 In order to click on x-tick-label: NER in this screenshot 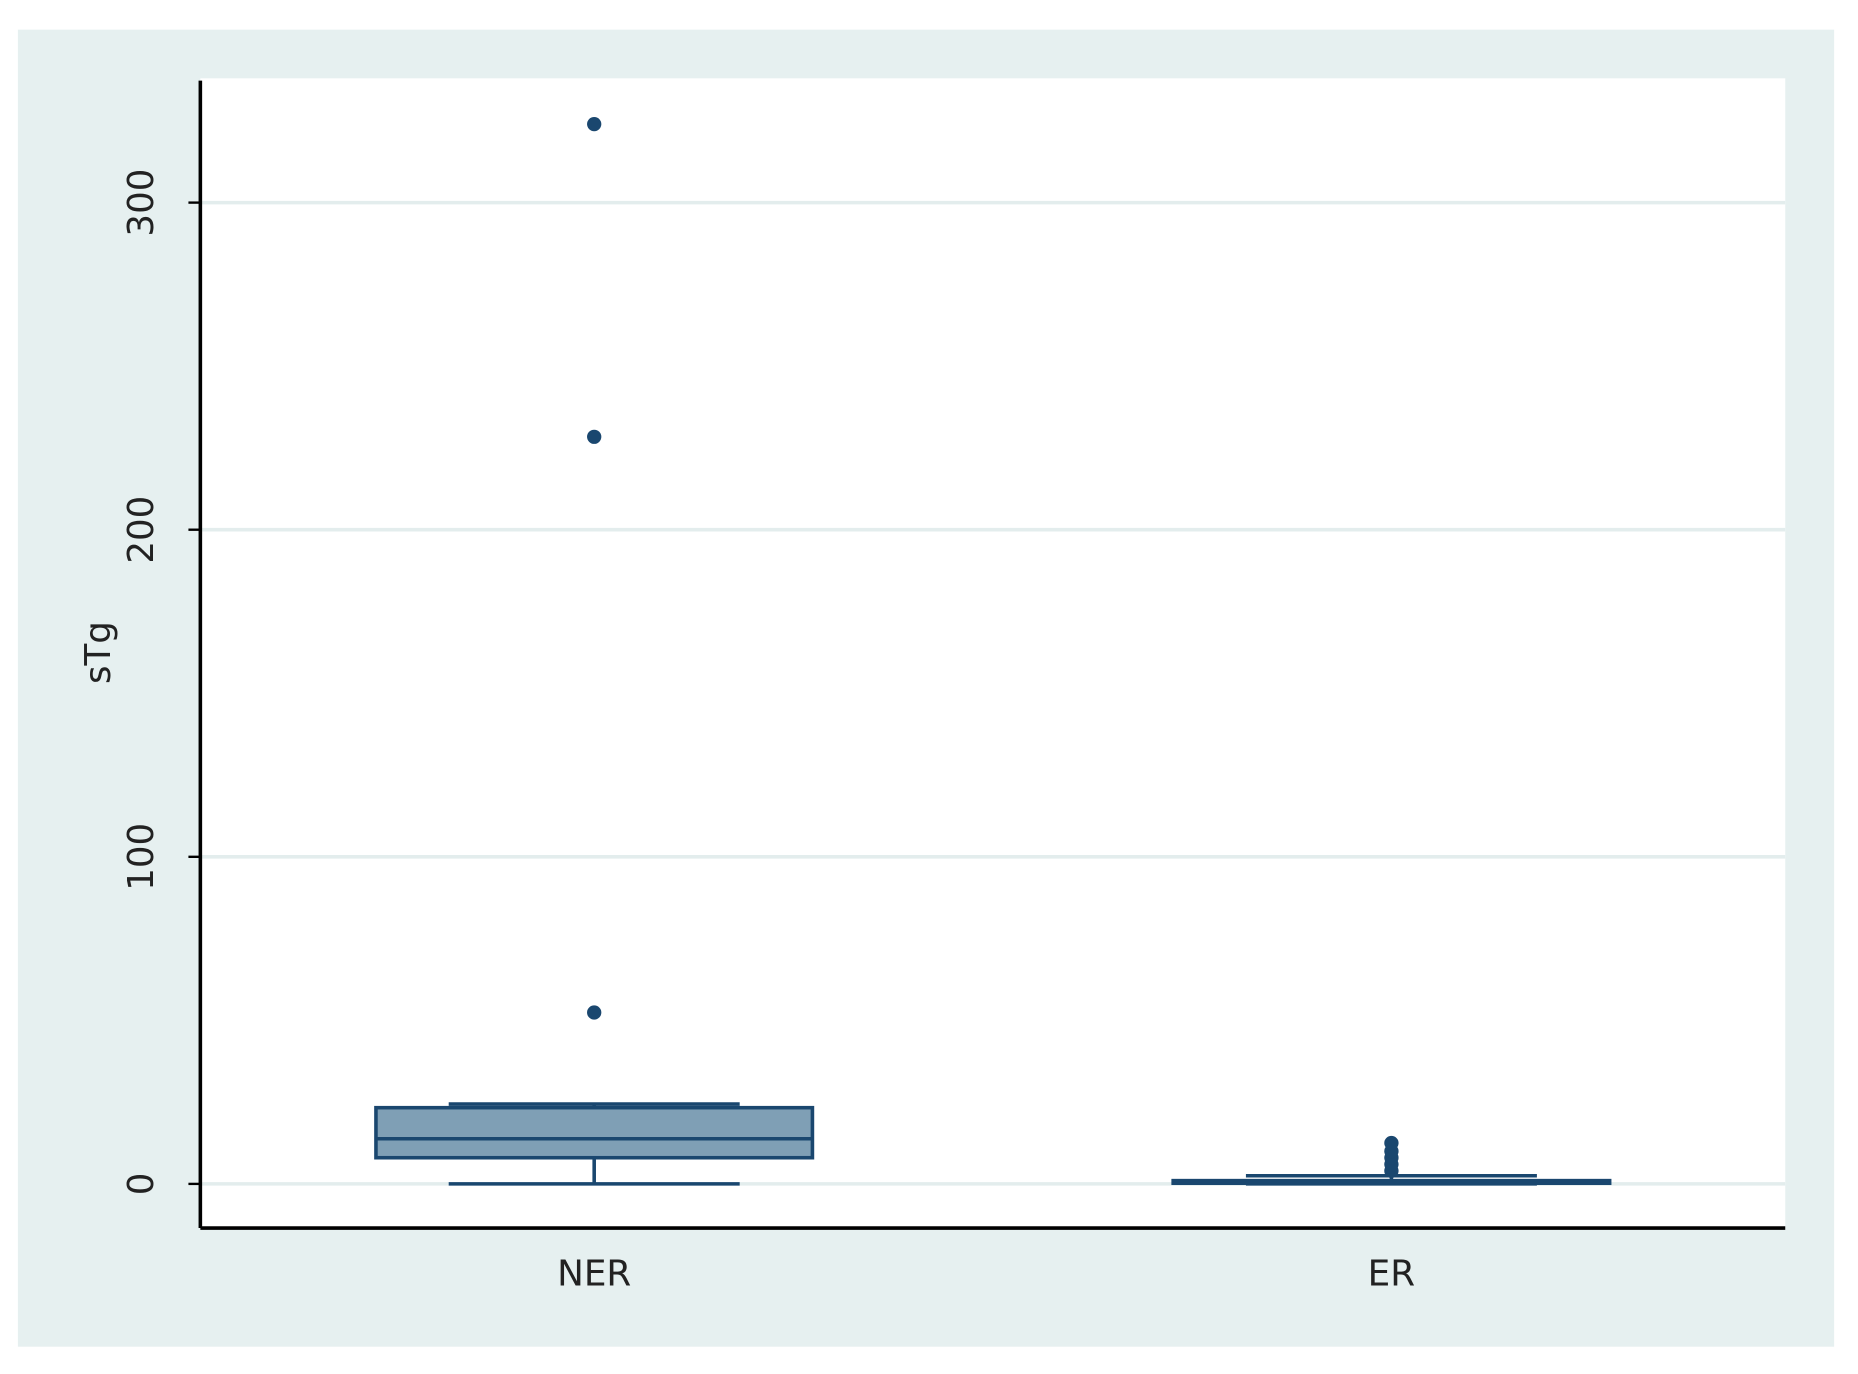, I will do `click(594, 1274)`.